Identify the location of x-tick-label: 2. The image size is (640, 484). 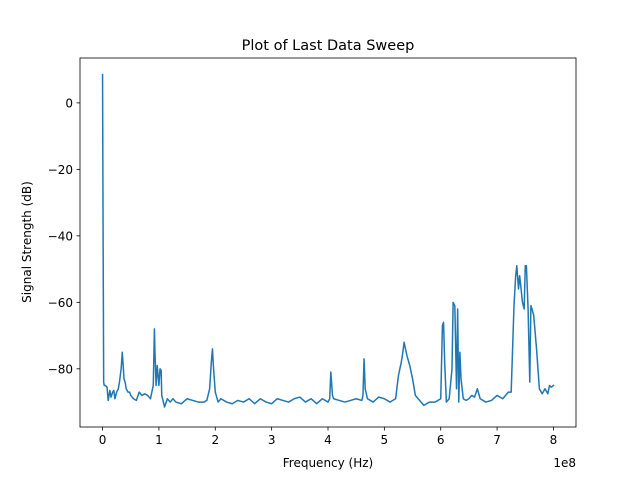
(215, 440).